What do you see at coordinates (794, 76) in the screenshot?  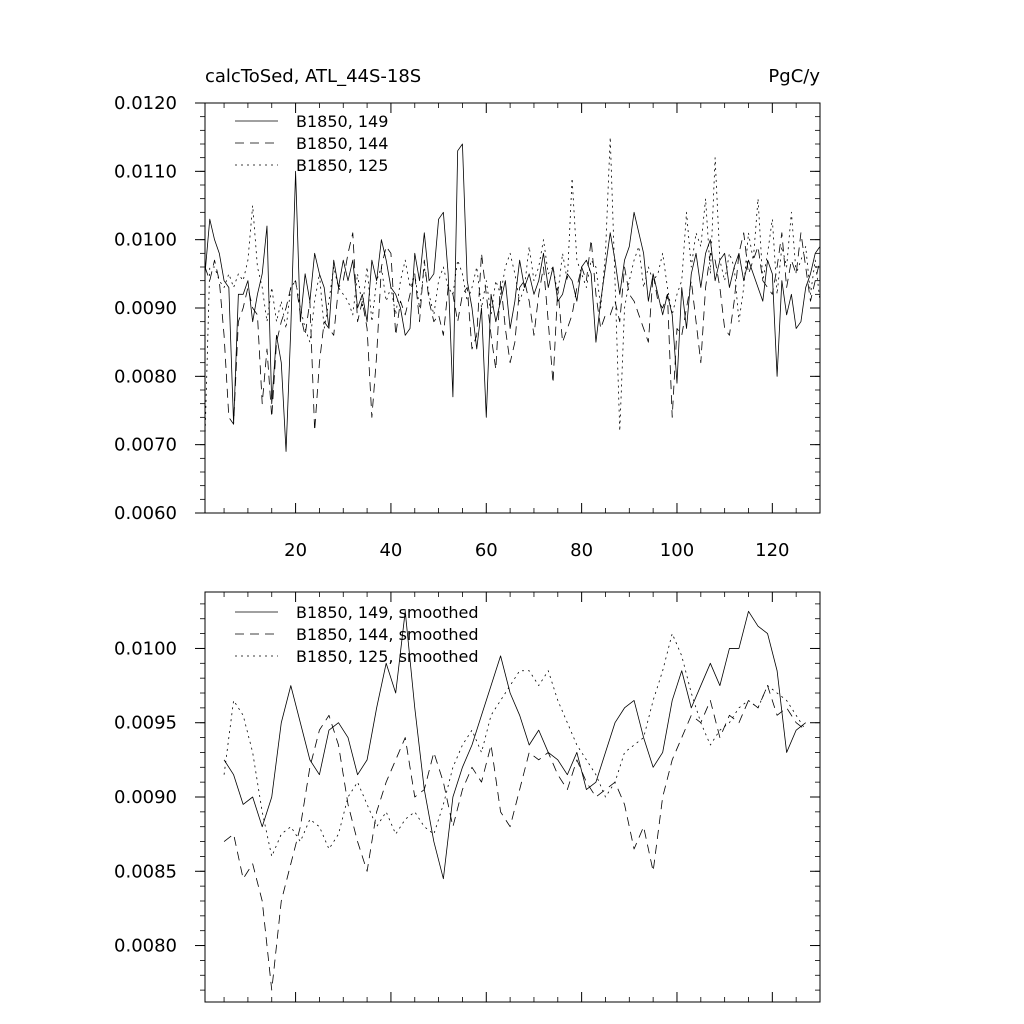 I see `units-label: PgC/y` at bounding box center [794, 76].